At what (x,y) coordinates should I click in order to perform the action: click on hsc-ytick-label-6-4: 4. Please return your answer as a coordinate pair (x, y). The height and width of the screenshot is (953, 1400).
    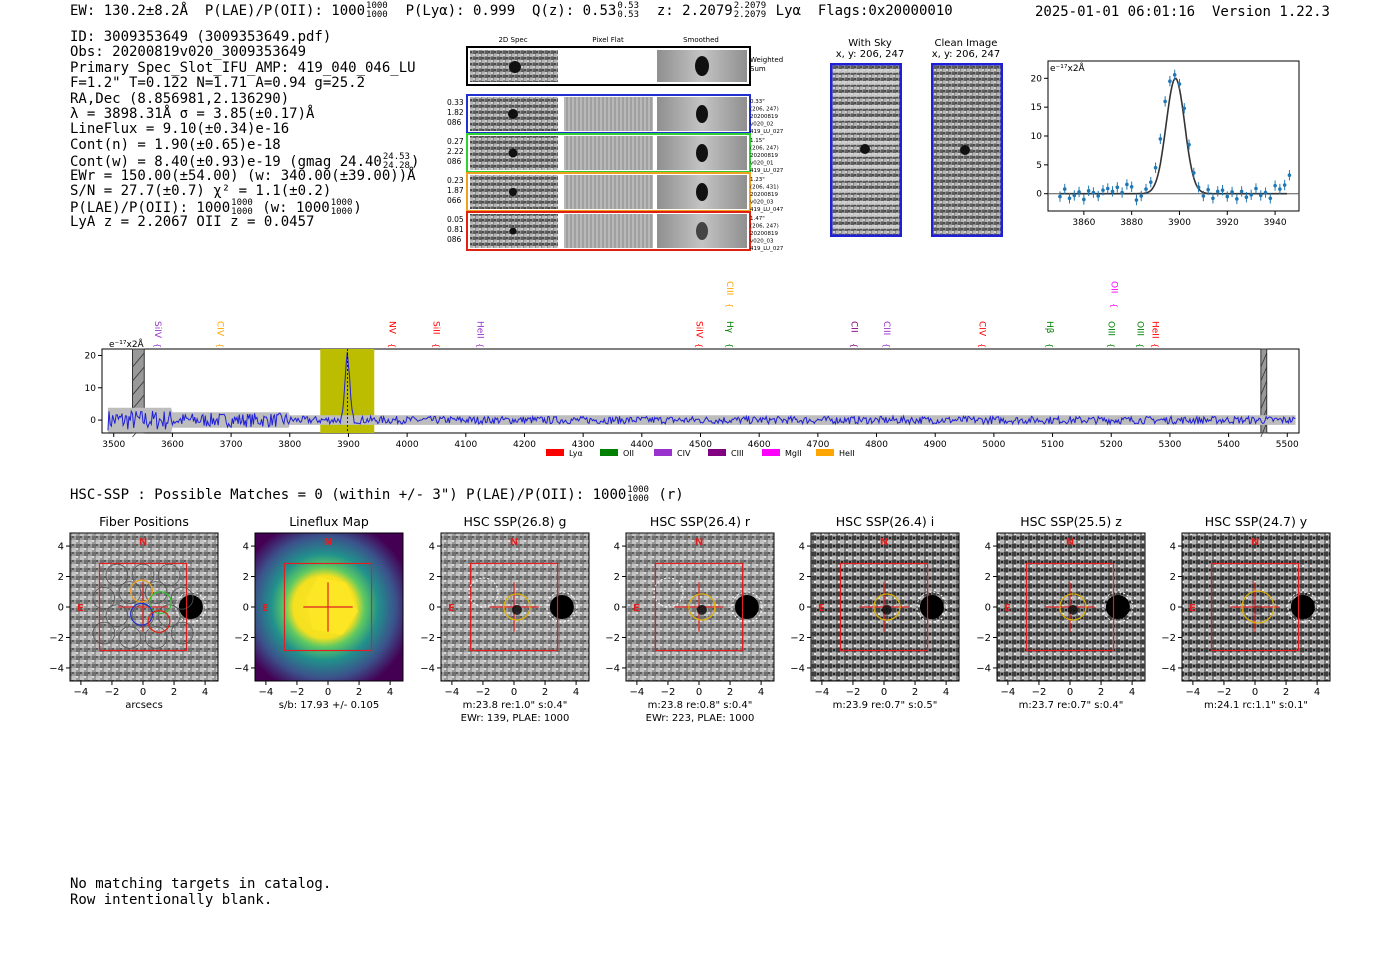
    Looking at the image, I should click on (1173, 547).